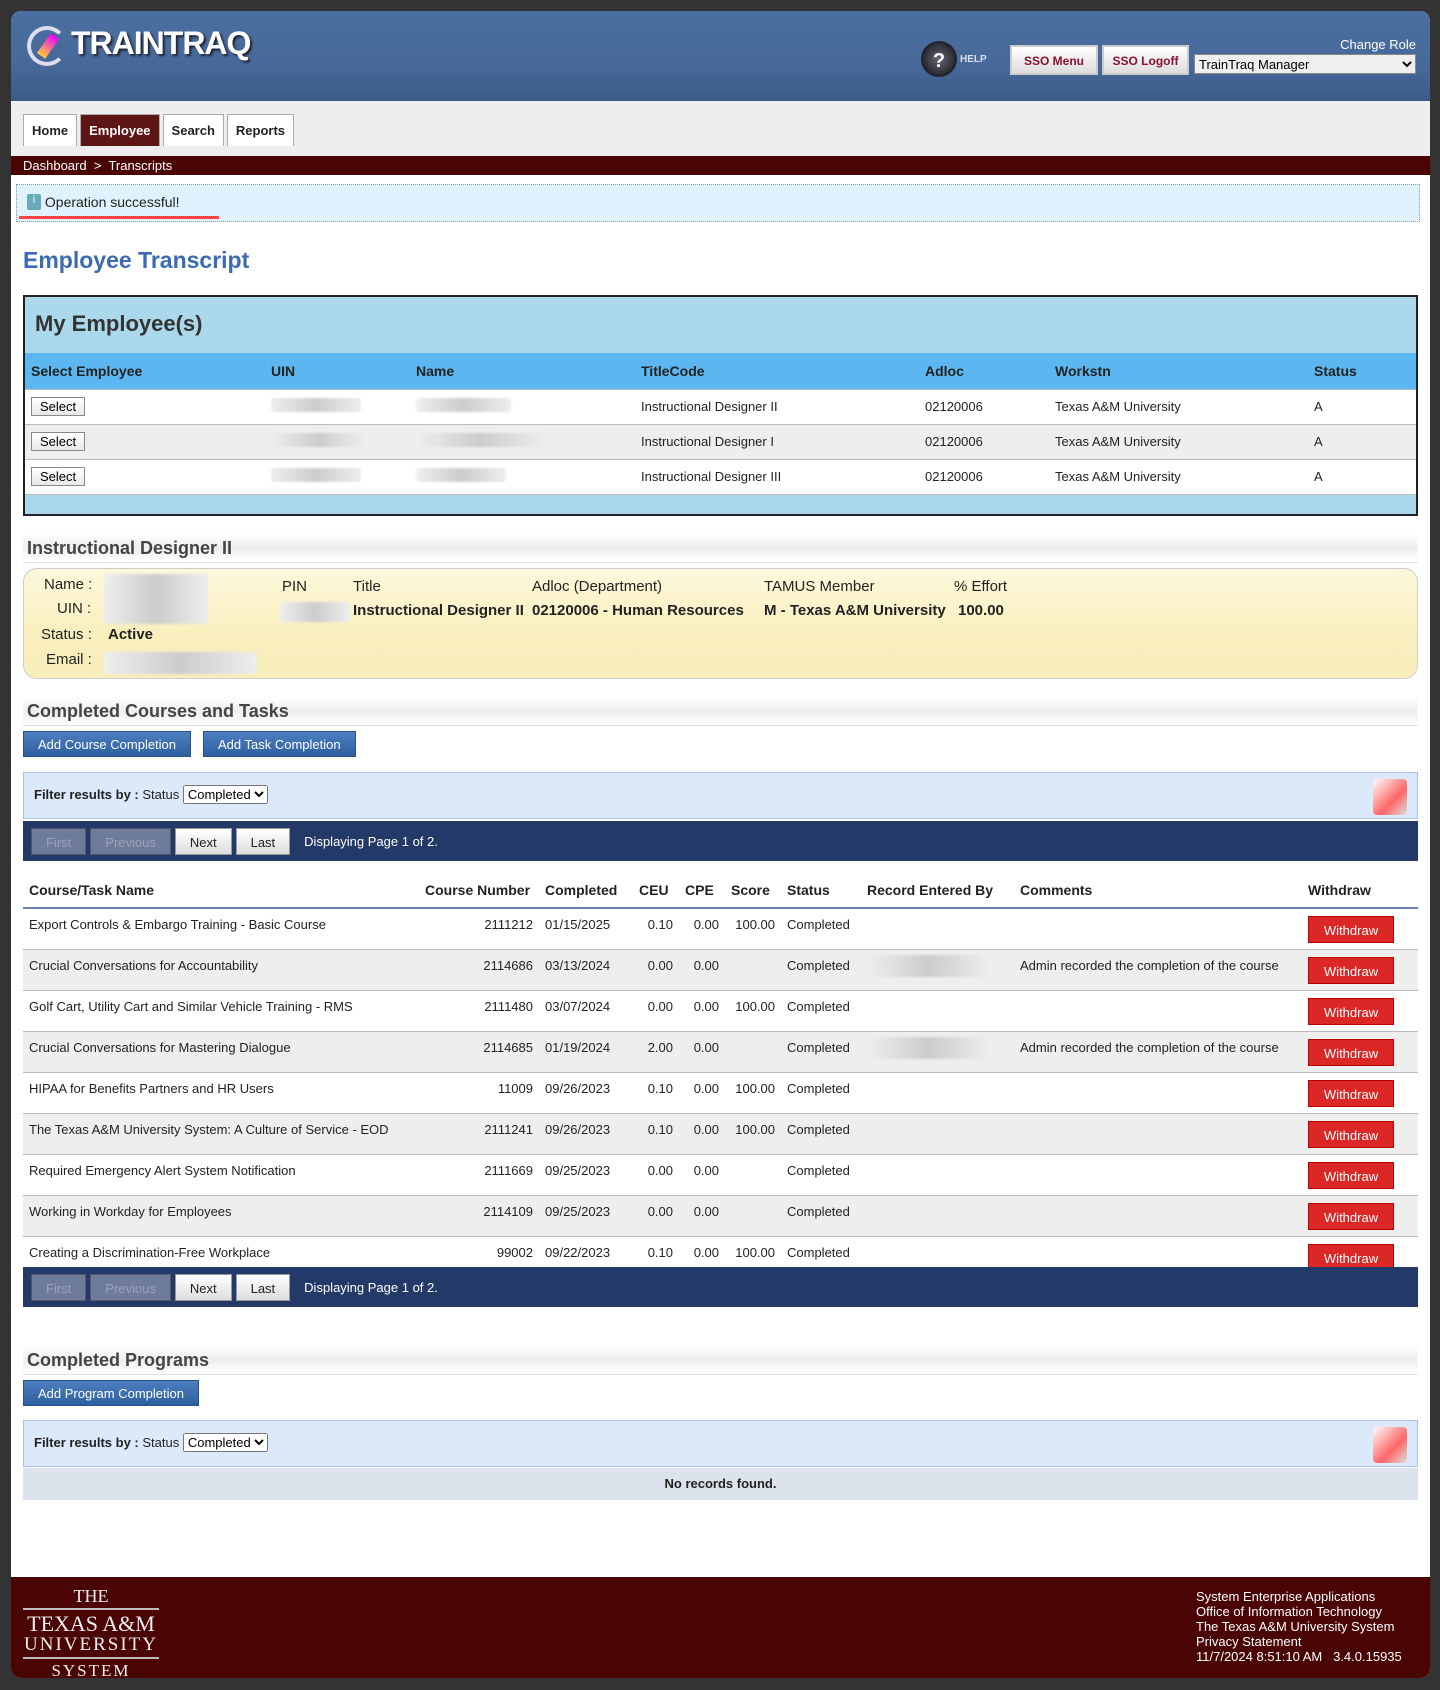 Image resolution: width=1440 pixels, height=1690 pixels. I want to click on privacy-statement-link: Privacy Statement, so click(1249, 1641).